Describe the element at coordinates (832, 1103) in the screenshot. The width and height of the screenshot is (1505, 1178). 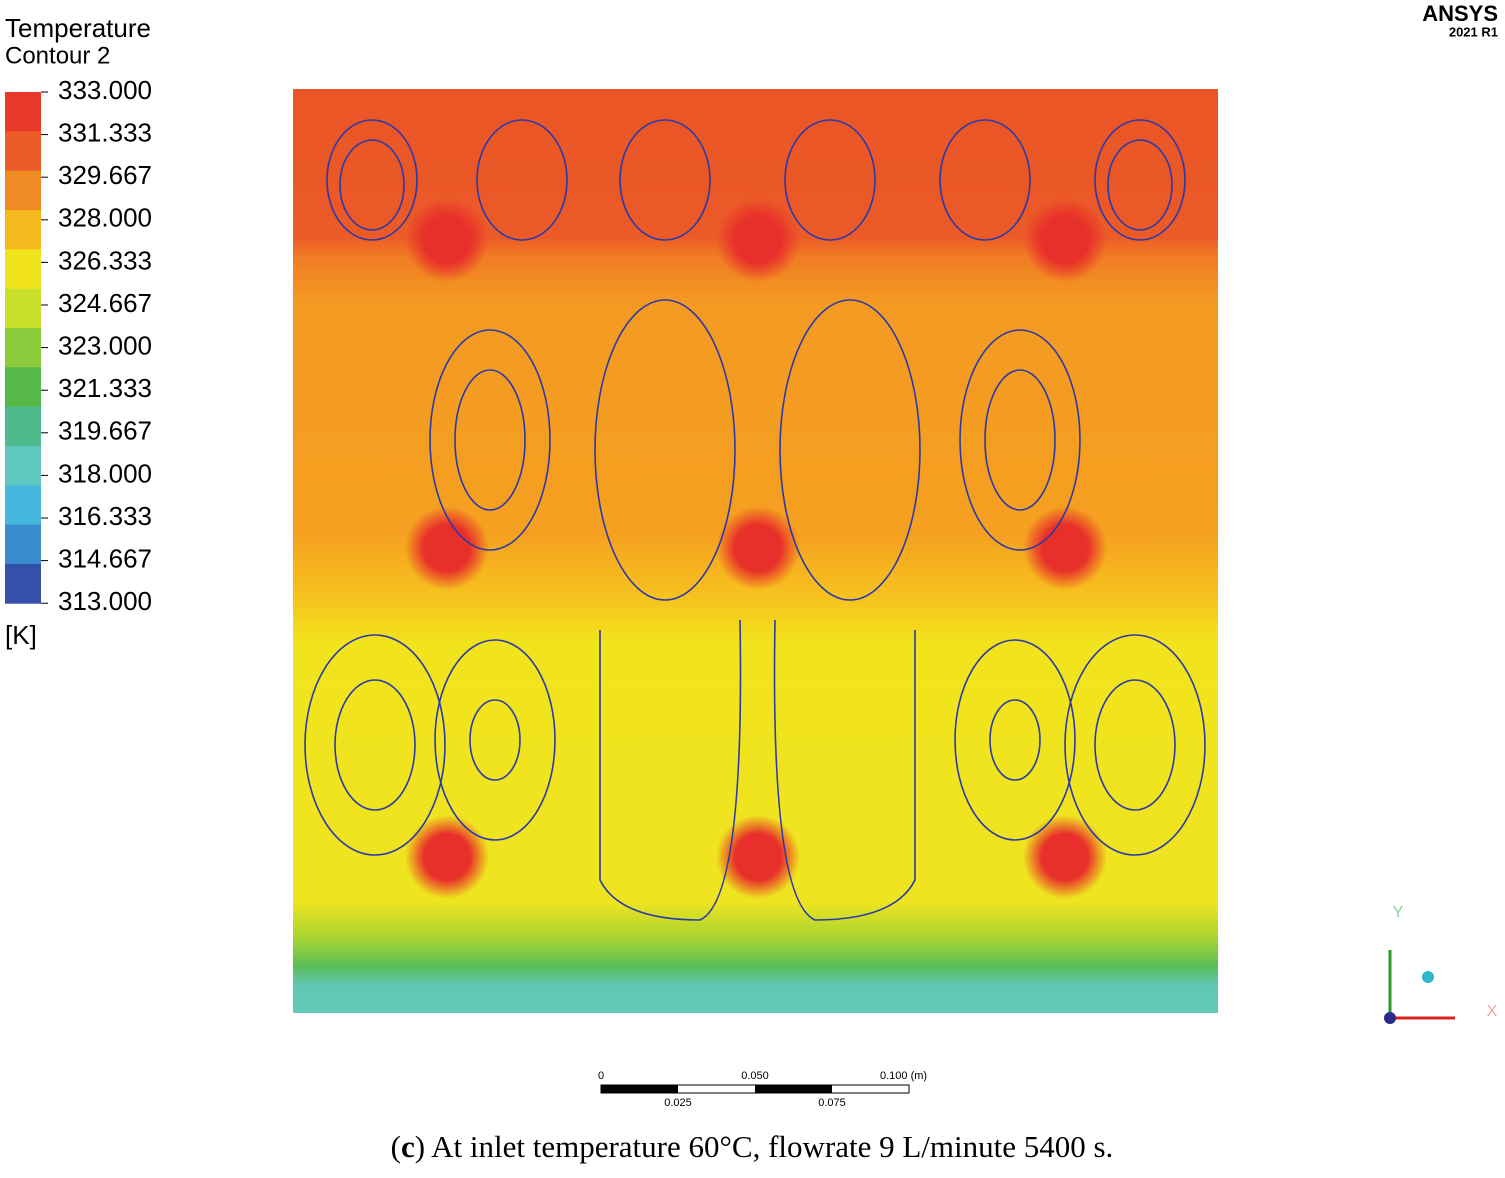
I see `scale-label: 0.075` at that location.